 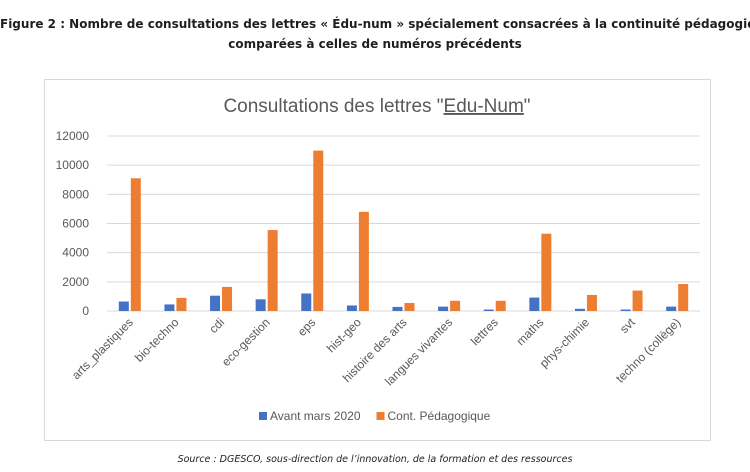 What do you see at coordinates (216, 325) in the screenshot?
I see `x-tick-label: cdi` at bounding box center [216, 325].